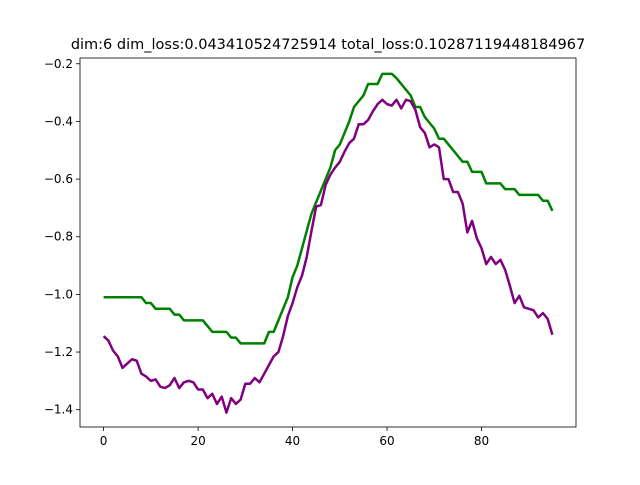 This screenshot has width=640, height=485. What do you see at coordinates (197, 441) in the screenshot?
I see `x-tick-label: 20` at bounding box center [197, 441].